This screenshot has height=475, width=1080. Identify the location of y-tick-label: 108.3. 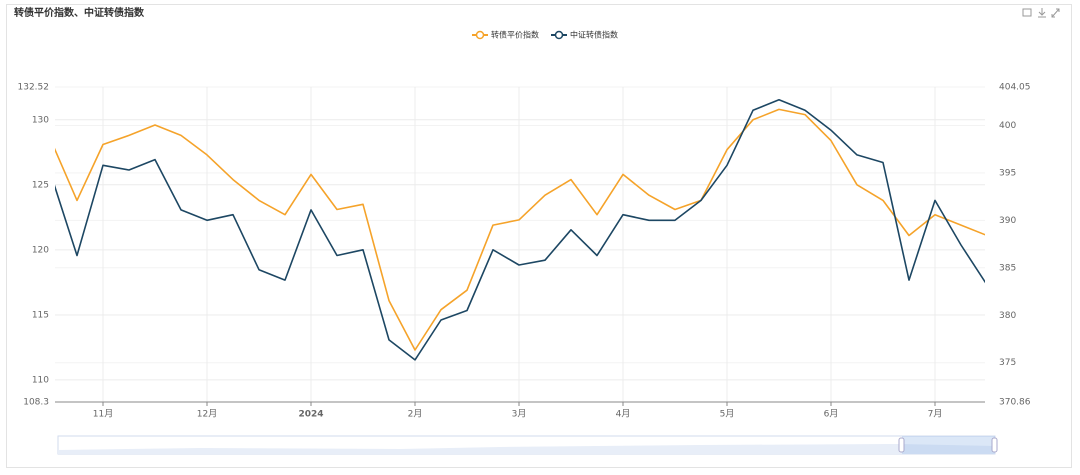
(36, 403).